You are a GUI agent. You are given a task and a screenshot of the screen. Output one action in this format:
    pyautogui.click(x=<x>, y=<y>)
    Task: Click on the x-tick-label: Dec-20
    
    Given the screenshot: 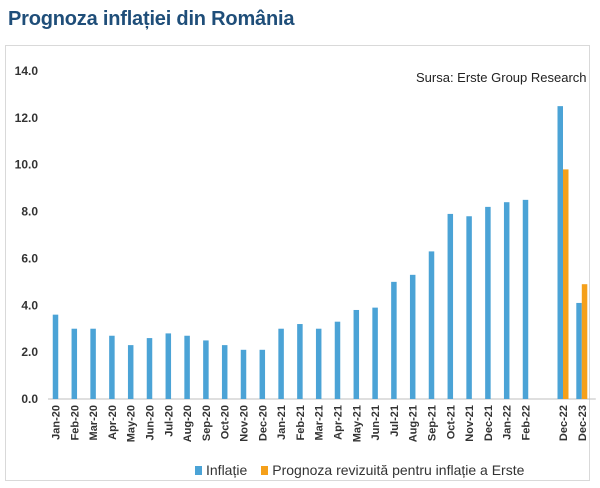 What is the action you would take?
    pyautogui.click(x=263, y=423)
    